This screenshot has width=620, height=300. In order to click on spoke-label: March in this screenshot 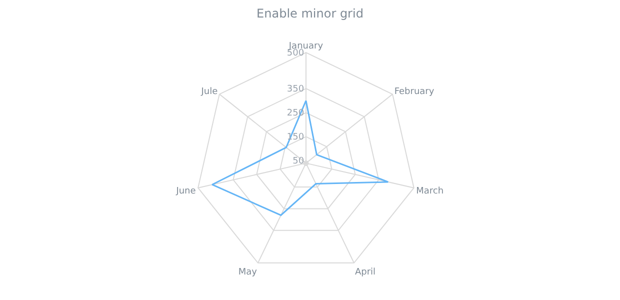, I will do `click(430, 191)`.